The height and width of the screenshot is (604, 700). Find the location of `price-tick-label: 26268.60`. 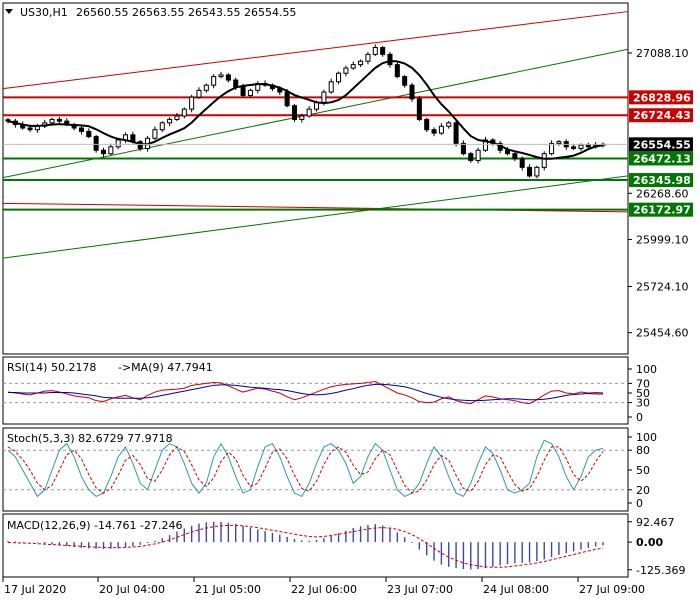

price-tick-label: 26268.60 is located at coordinates (662, 193).